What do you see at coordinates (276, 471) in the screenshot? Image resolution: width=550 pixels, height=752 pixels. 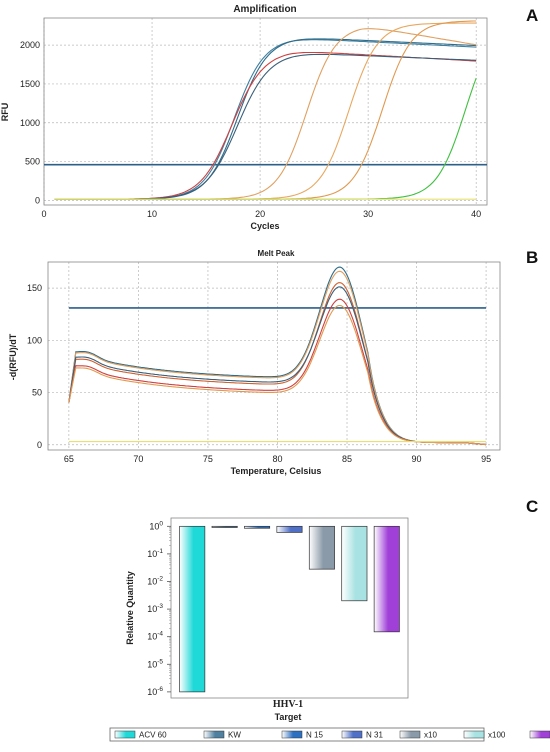 I see `melt-peak-xlabel: Temperature, Celsius` at bounding box center [276, 471].